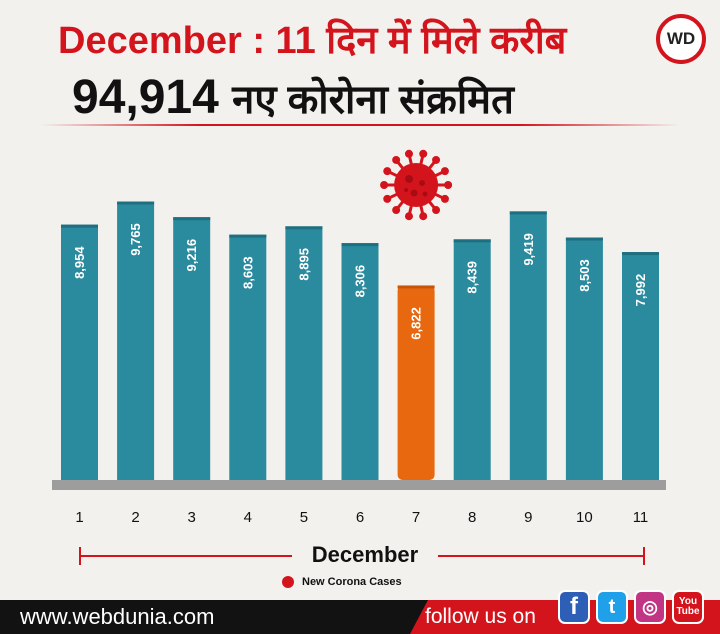 This screenshot has height=634, width=720. Describe the element at coordinates (644, 556) in the screenshot. I see `x-axis-right-cap` at that location.